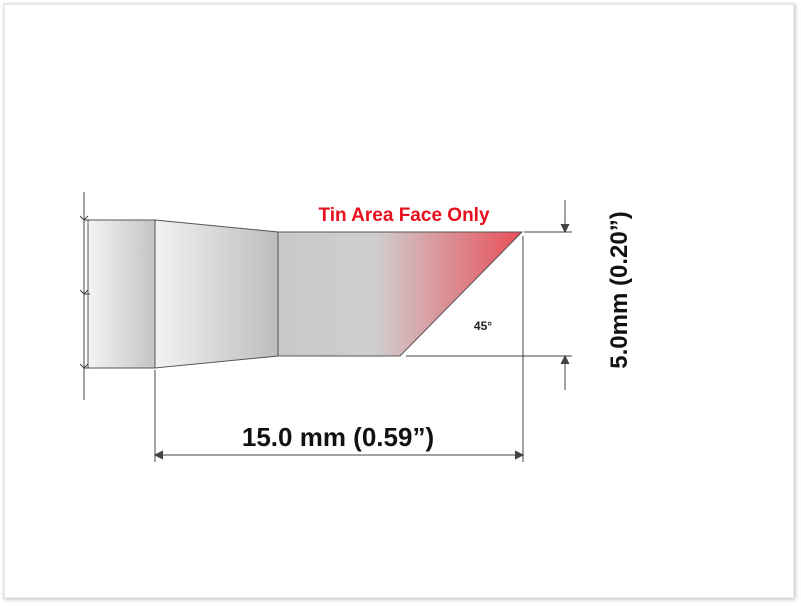 The image size is (801, 606). Describe the element at coordinates (483, 326) in the screenshot. I see `angle-label: 45°` at that location.